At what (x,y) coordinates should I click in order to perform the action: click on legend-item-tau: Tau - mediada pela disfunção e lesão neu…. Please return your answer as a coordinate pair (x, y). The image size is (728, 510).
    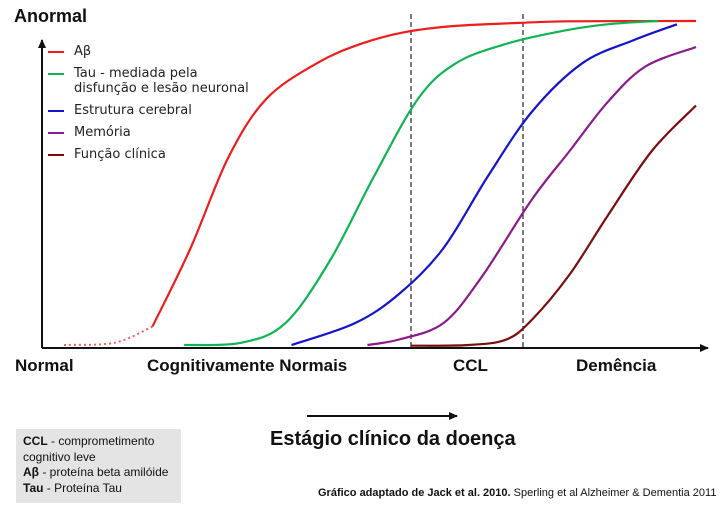
    Looking at the image, I should click on (148, 81).